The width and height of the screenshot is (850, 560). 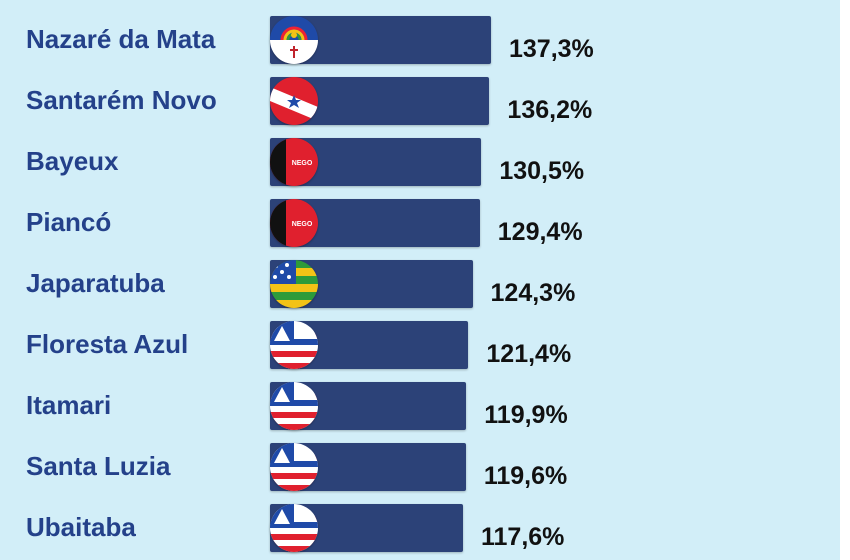 What do you see at coordinates (69, 405) in the screenshot?
I see `category-label: Itamari` at bounding box center [69, 405].